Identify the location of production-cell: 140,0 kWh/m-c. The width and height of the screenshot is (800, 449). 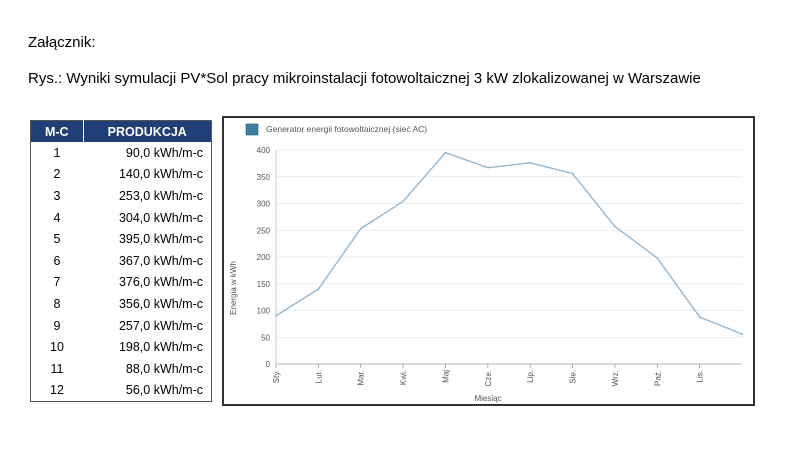
(160, 174).